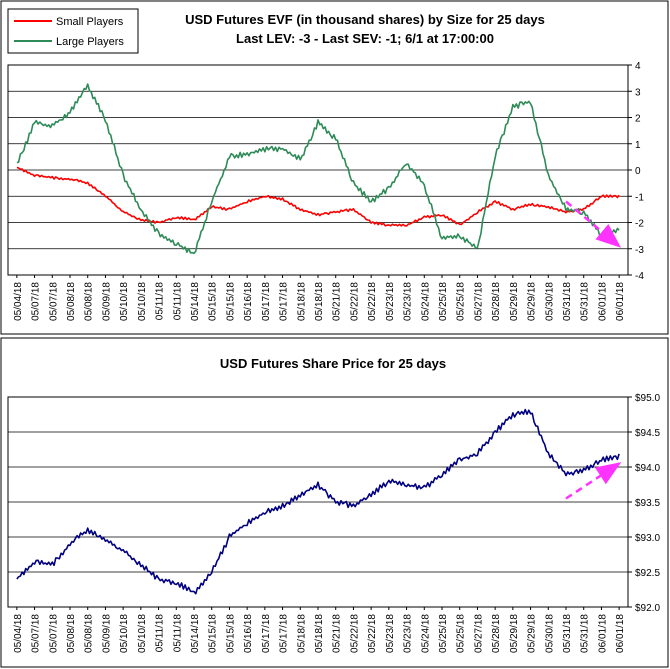 Image resolution: width=670 pixels, height=669 pixels. I want to click on bottom-chart-y-axis: $92.0 $92.5 $93.0 $93.5 $94.0 $94.5 $95.0, so click(644, 503).